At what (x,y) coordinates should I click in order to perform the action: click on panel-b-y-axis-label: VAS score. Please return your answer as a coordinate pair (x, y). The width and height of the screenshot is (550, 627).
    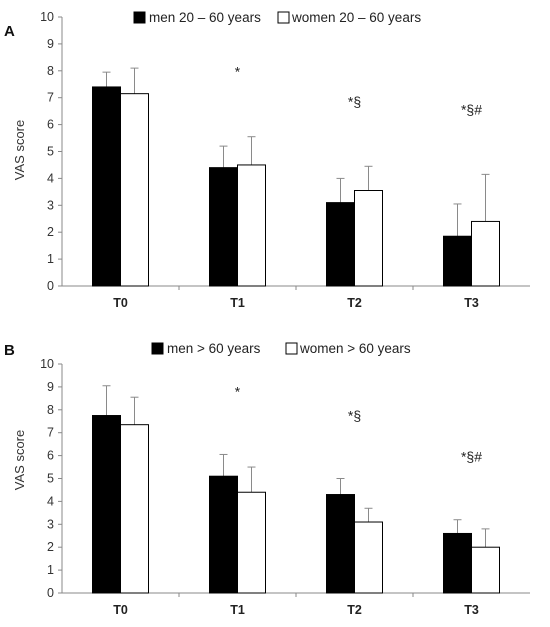
    Looking at the image, I should click on (19, 460).